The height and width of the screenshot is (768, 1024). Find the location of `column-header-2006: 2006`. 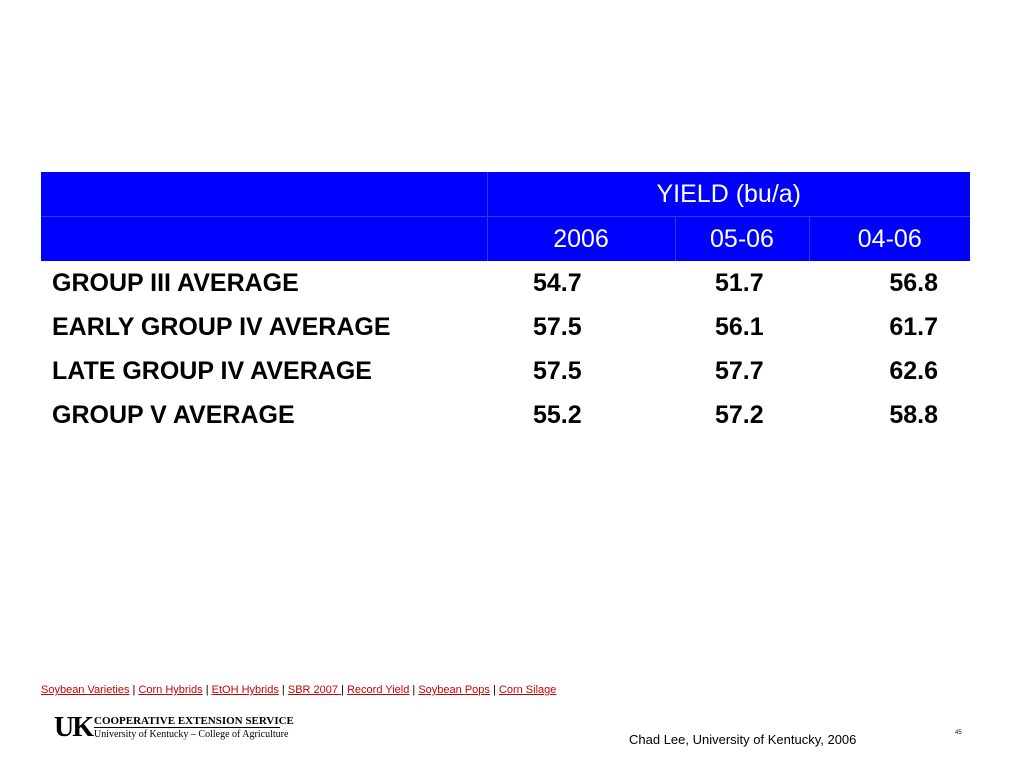

column-header-2006: 2006 is located at coordinates (580, 238).